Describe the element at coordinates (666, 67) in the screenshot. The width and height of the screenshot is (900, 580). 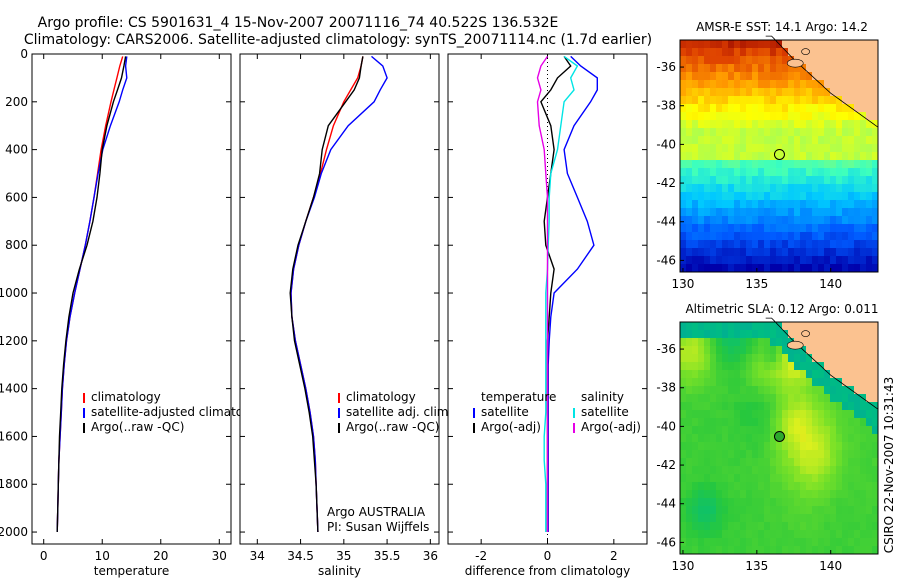
I see `y-tick-label: -36` at that location.